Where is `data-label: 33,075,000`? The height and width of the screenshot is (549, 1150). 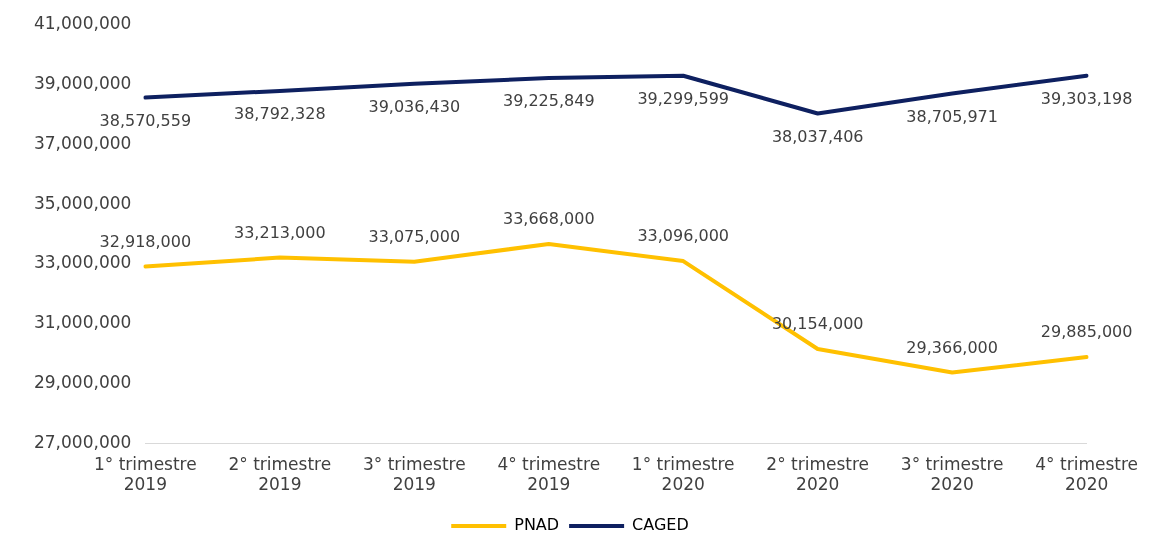
data-label: 33,075,000 is located at coordinates (414, 236).